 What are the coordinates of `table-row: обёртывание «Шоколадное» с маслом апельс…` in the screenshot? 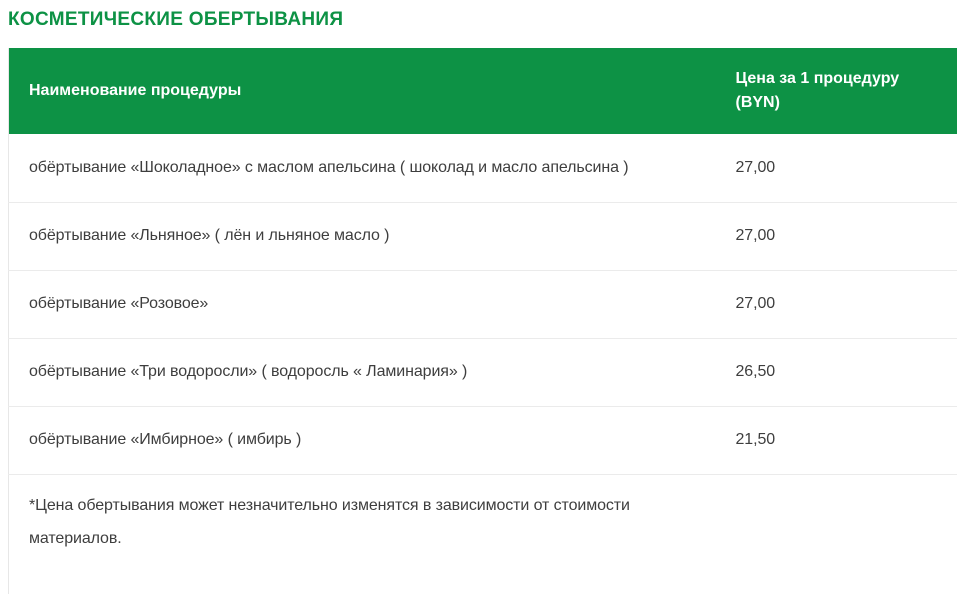 It's located at (483, 168).